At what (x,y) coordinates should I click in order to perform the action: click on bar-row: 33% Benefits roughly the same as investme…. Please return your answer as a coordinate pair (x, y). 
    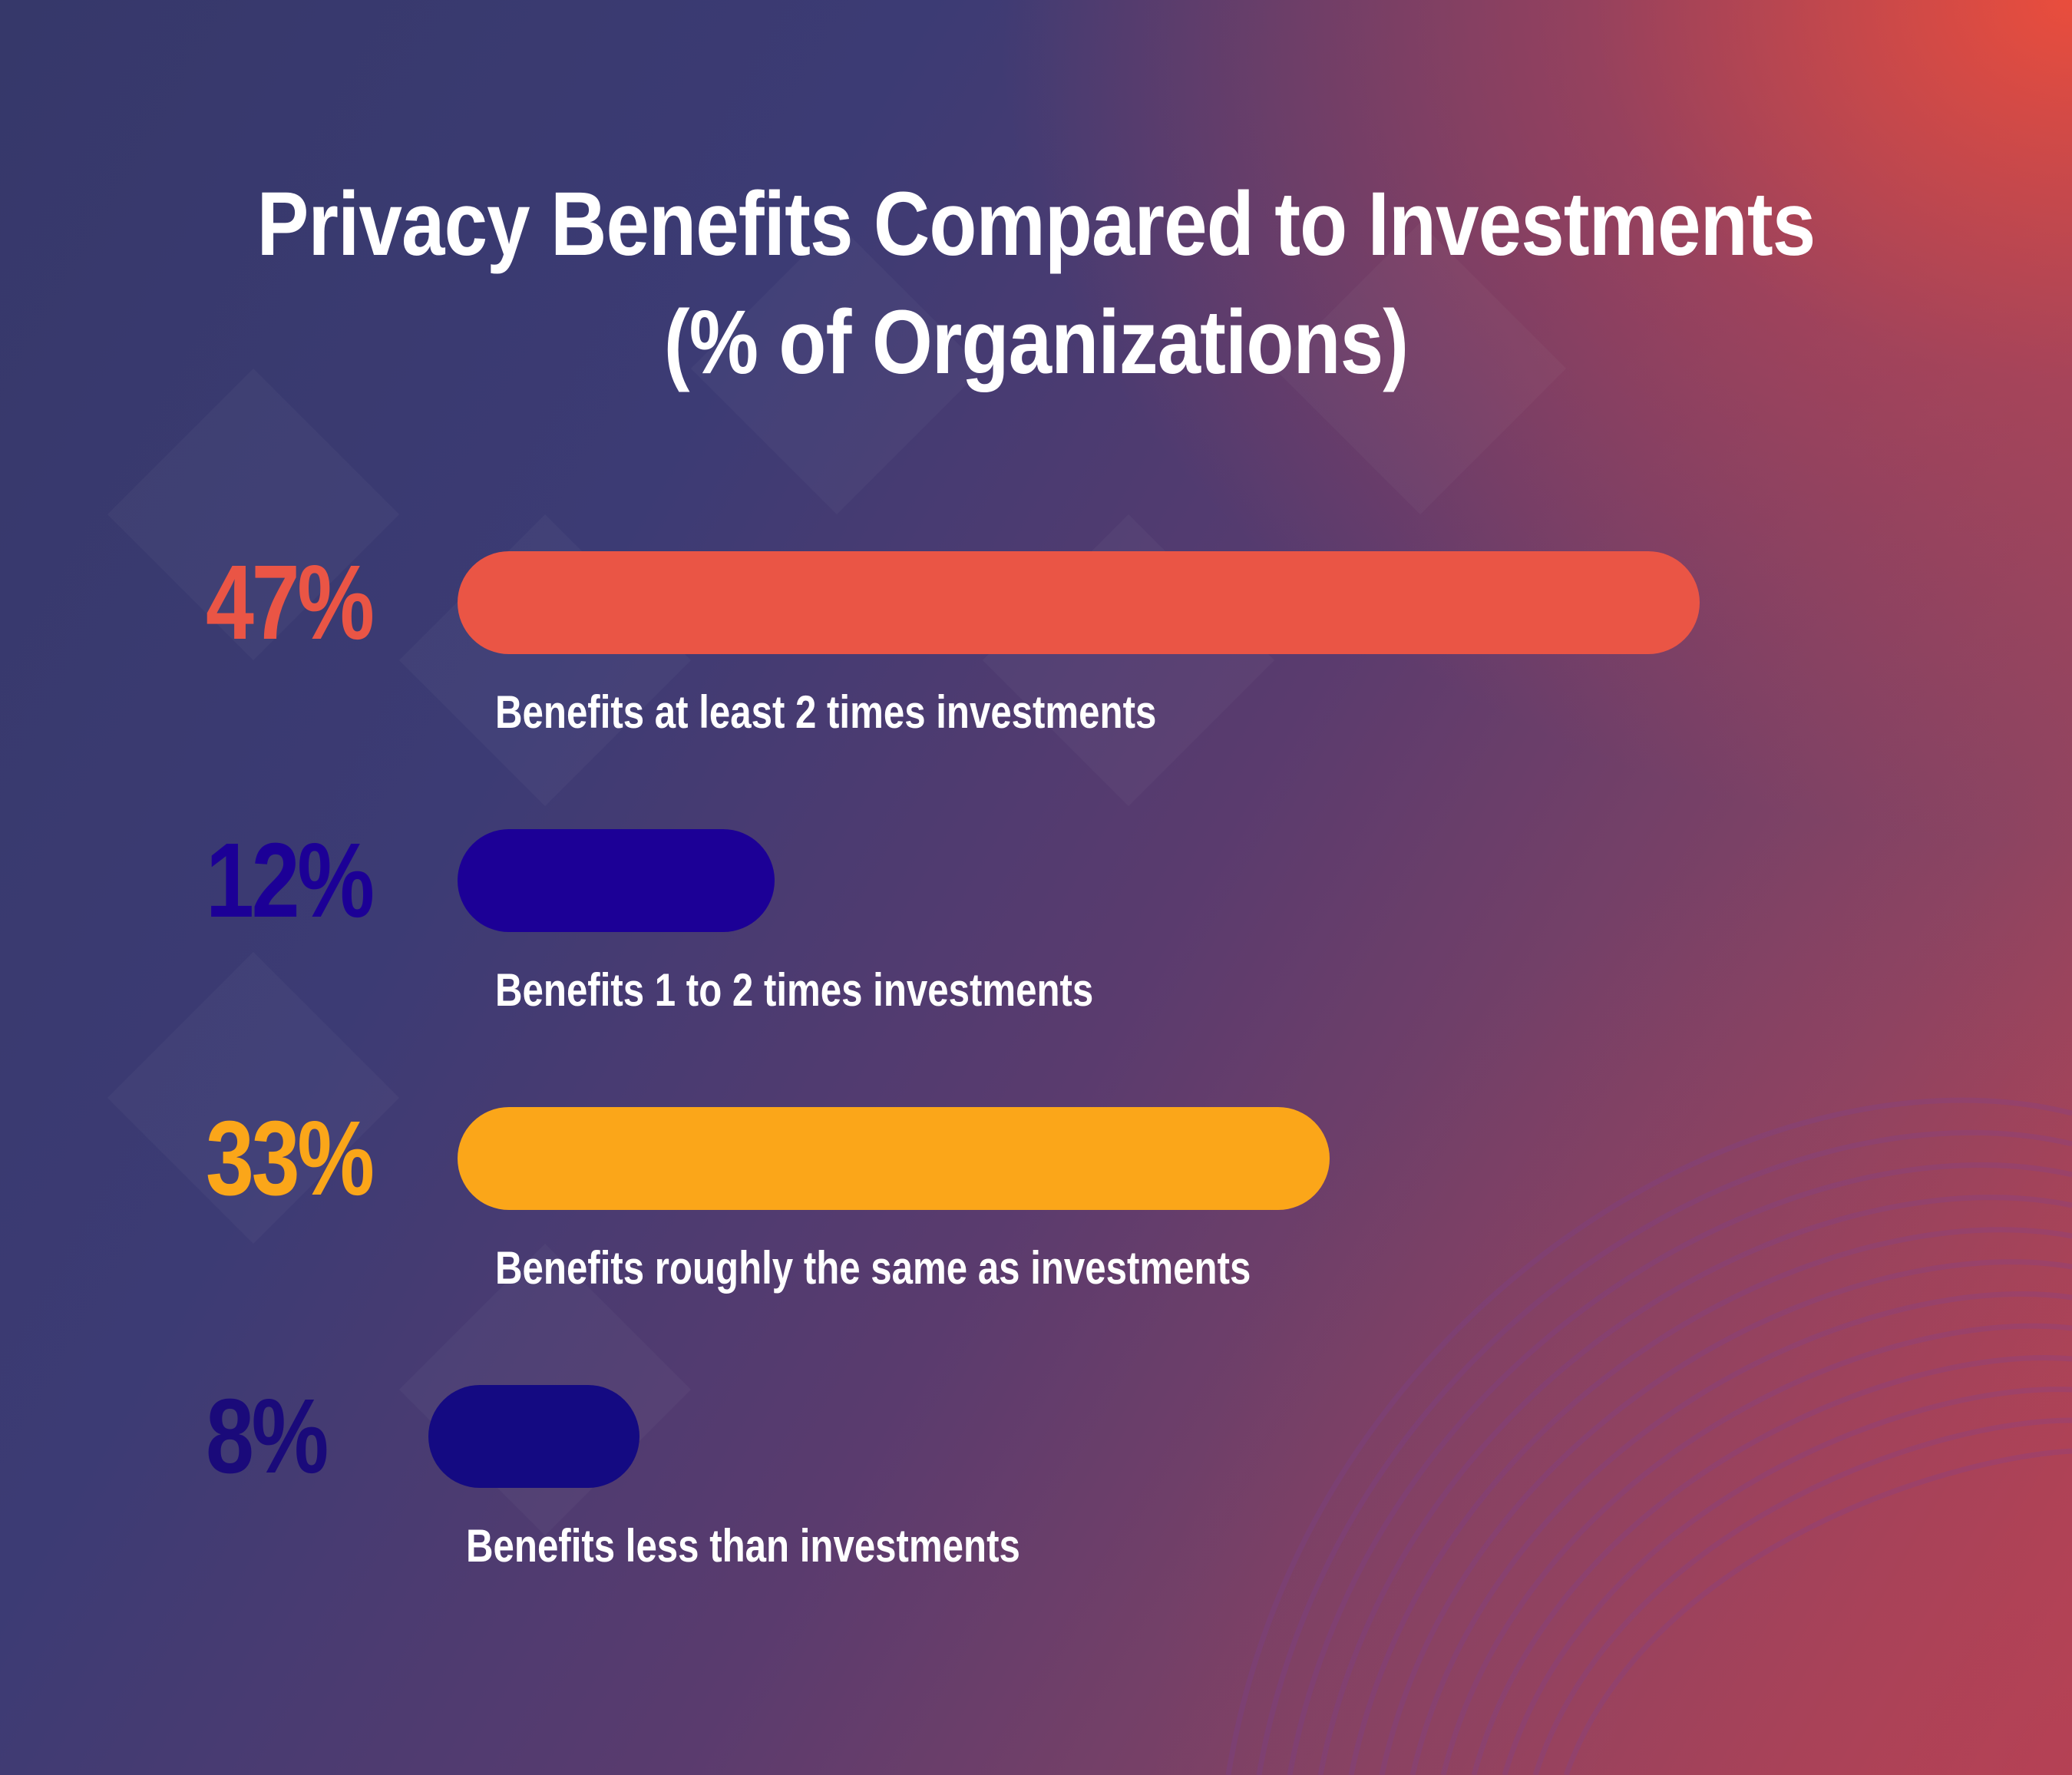
    Looking at the image, I should click on (1036, 1218).